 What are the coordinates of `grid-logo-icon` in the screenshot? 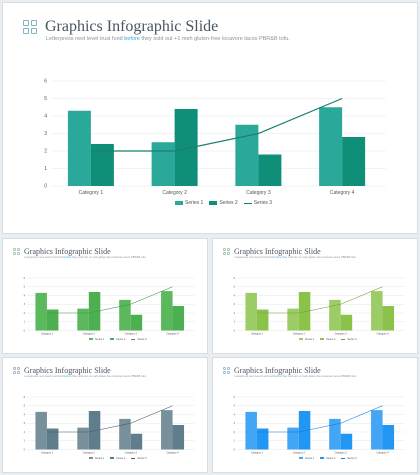 It's located at (226, 370).